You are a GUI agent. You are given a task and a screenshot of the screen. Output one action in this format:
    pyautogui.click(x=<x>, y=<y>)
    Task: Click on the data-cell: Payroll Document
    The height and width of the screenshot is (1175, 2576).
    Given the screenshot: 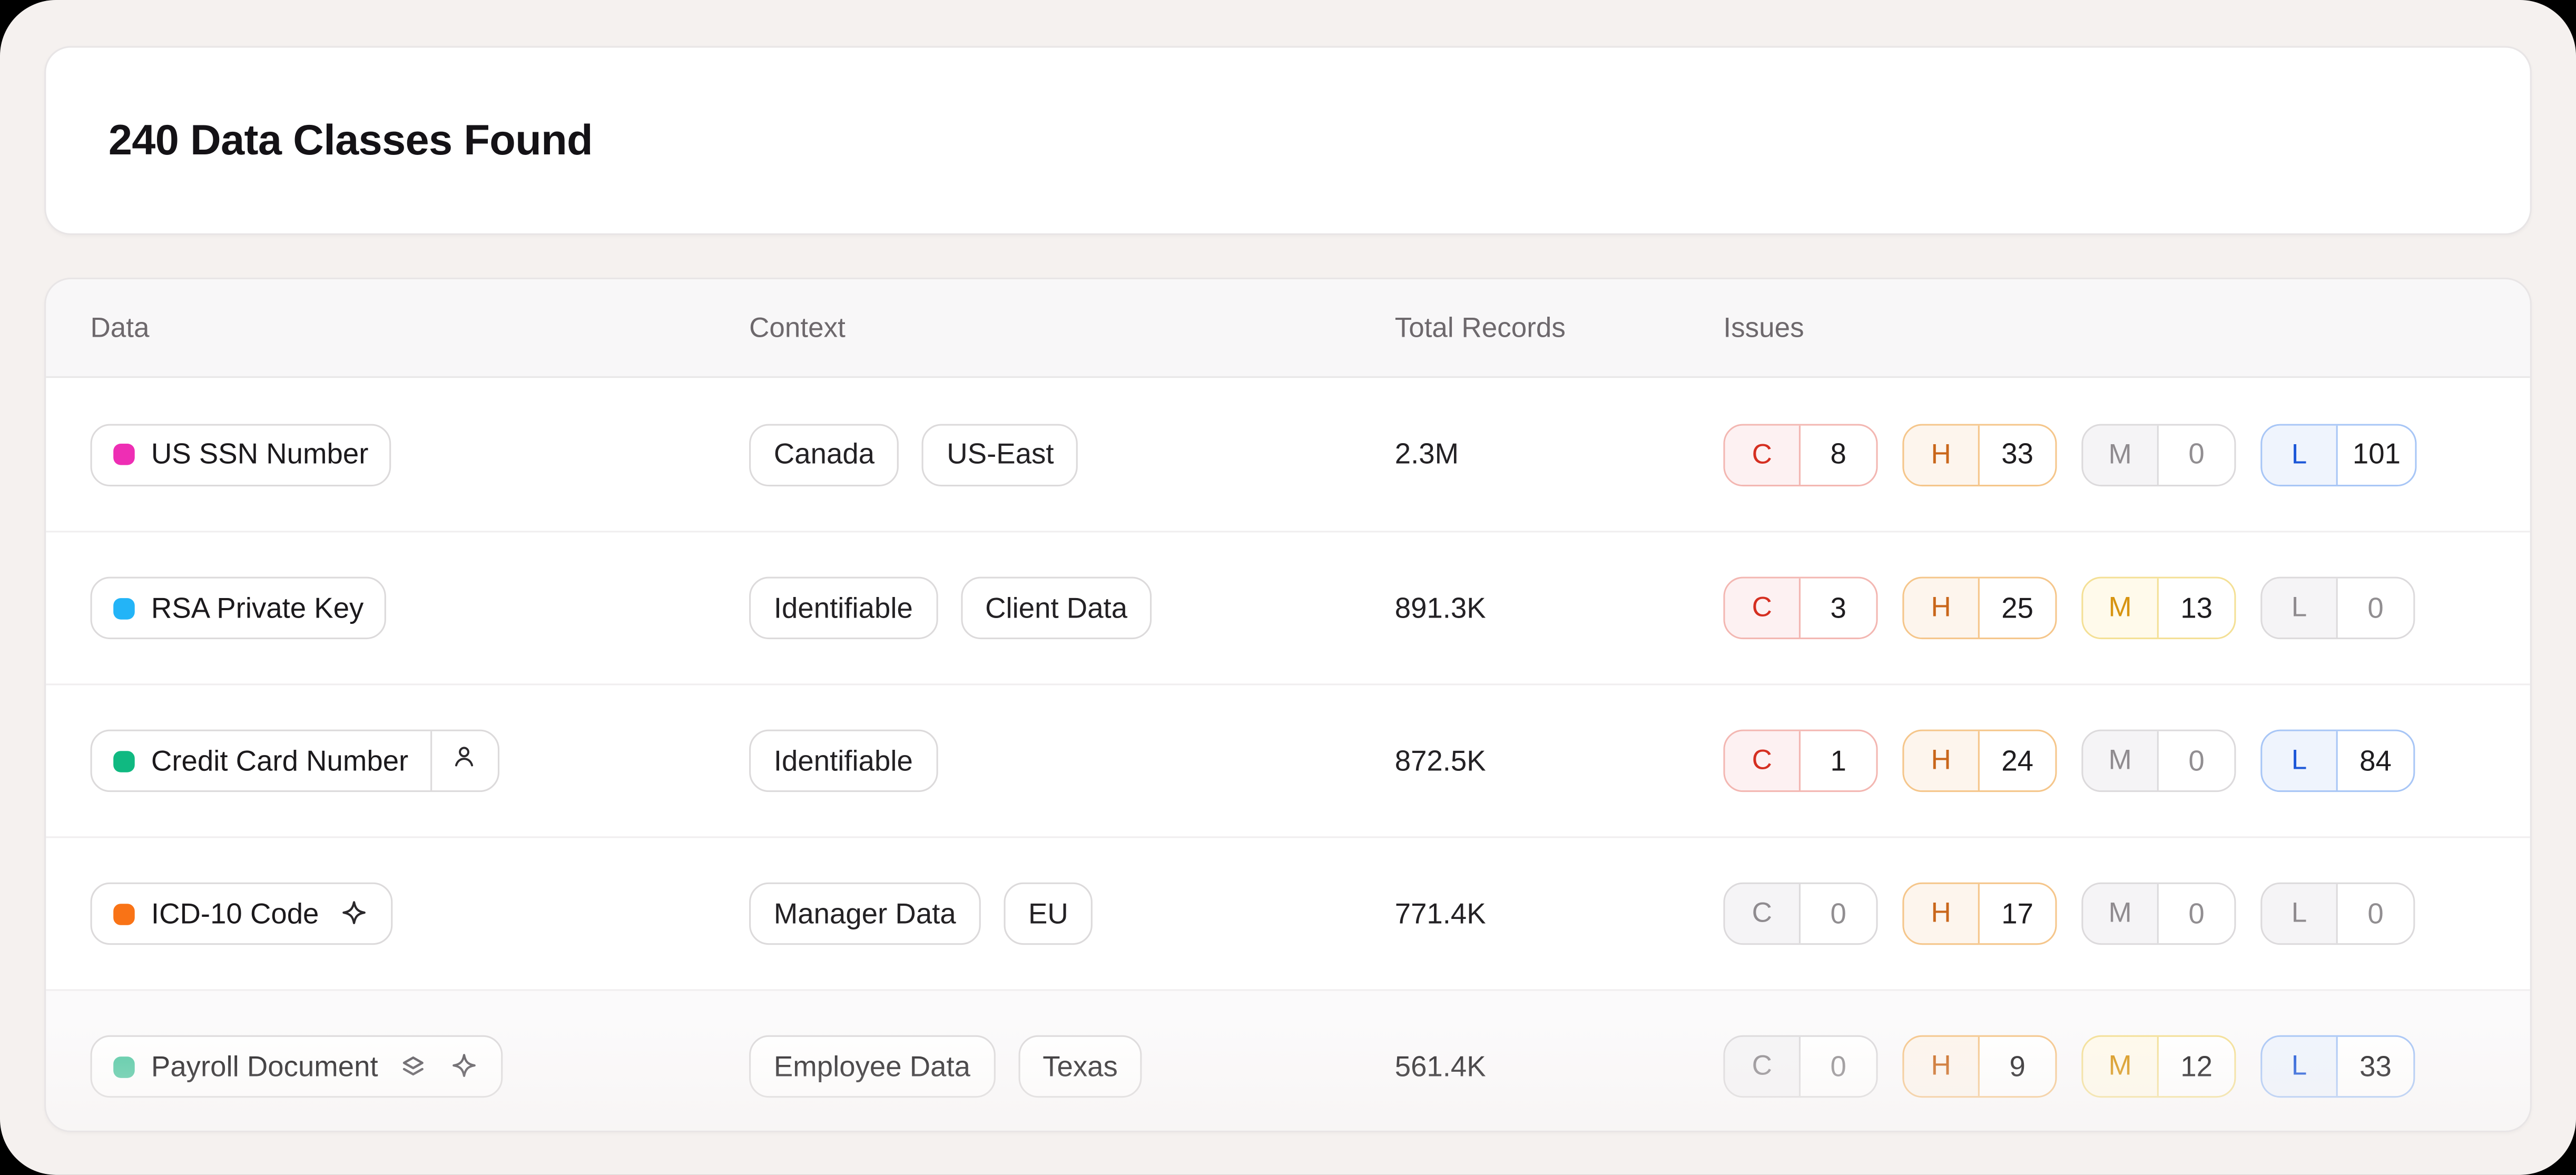 What is the action you would take?
    pyautogui.click(x=420, y=1066)
    